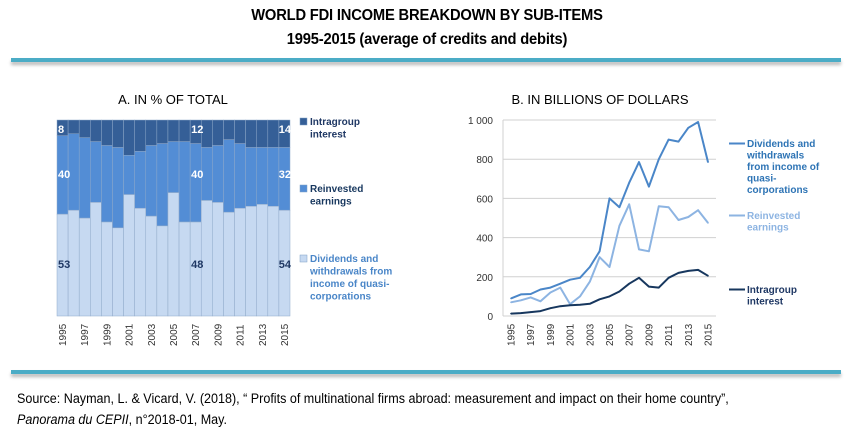 Image resolution: width=854 pixels, height=439 pixels. What do you see at coordinates (229, 176) in the screenshot?
I see `bar-reinvested-2010` at bounding box center [229, 176].